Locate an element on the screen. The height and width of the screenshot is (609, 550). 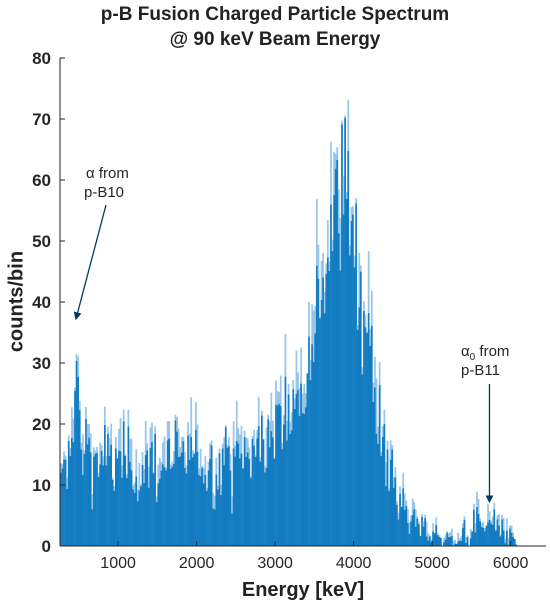
y-tick-label: 60 is located at coordinates (41, 180).